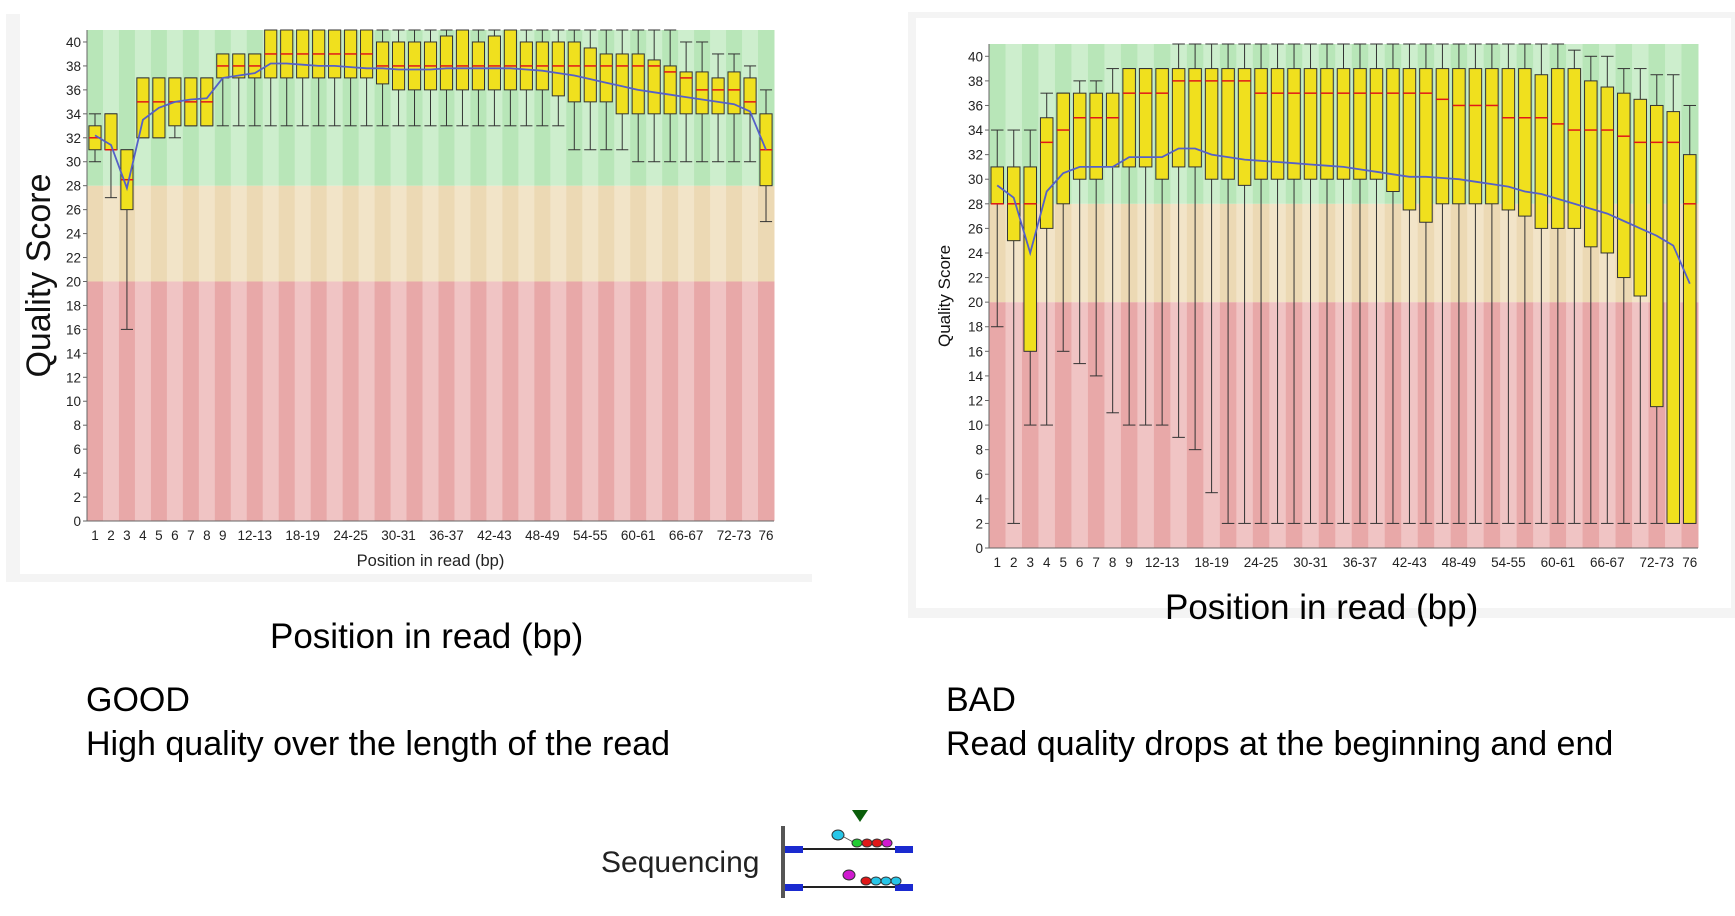  Describe the element at coordinates (302, 535) in the screenshot. I see `x-tick-label: 18-19` at that location.